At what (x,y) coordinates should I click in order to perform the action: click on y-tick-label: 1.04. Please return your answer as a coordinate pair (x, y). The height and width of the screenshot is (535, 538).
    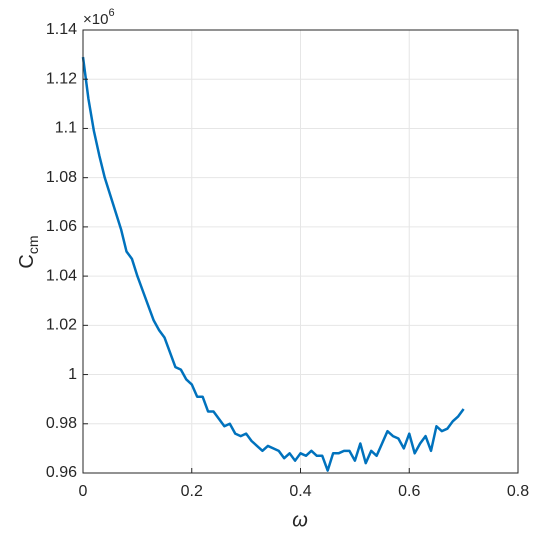
    Looking at the image, I should click on (61, 275).